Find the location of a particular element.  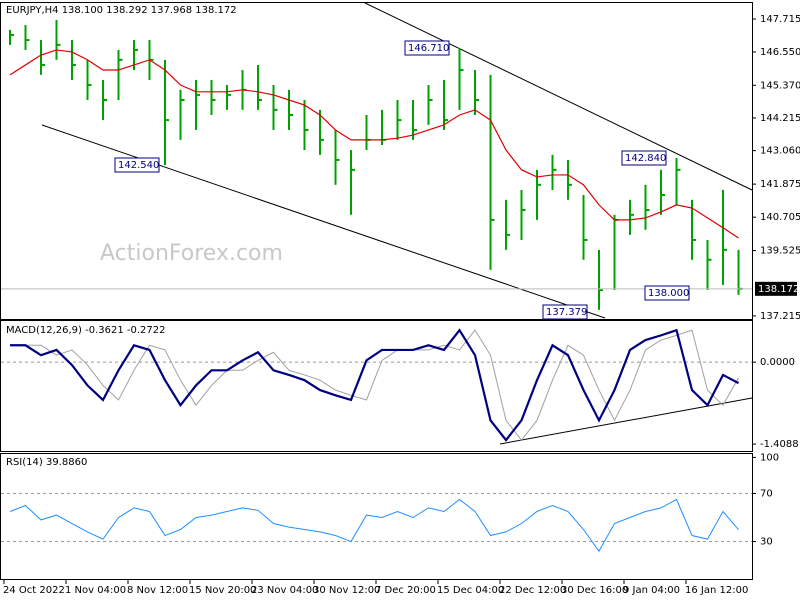

annotation: 146.710 is located at coordinates (428, 48).